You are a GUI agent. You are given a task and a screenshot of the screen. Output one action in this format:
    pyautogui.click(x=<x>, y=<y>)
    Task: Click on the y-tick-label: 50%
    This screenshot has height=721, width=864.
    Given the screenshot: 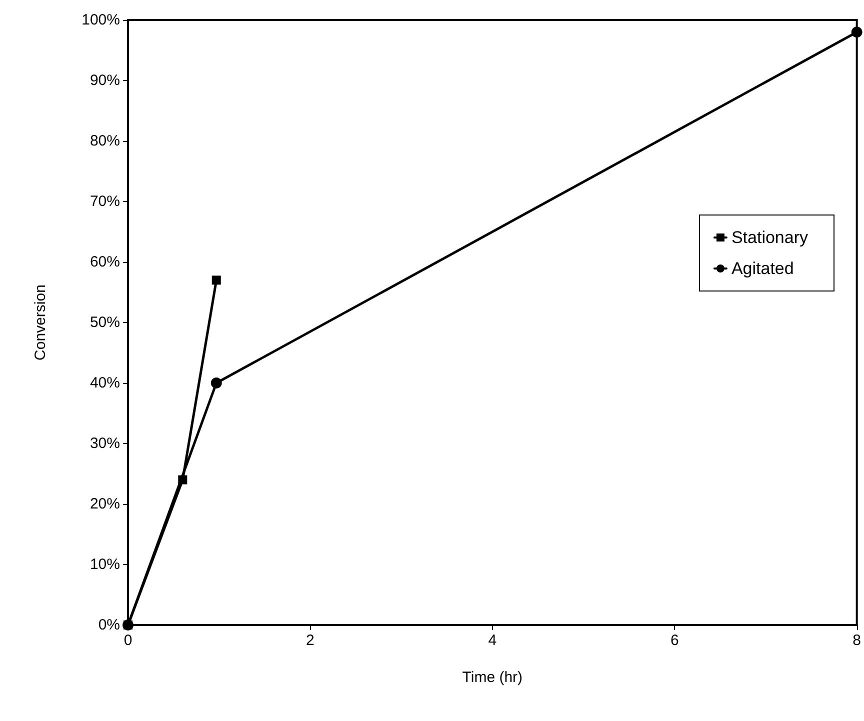 What is the action you would take?
    pyautogui.click(x=105, y=322)
    